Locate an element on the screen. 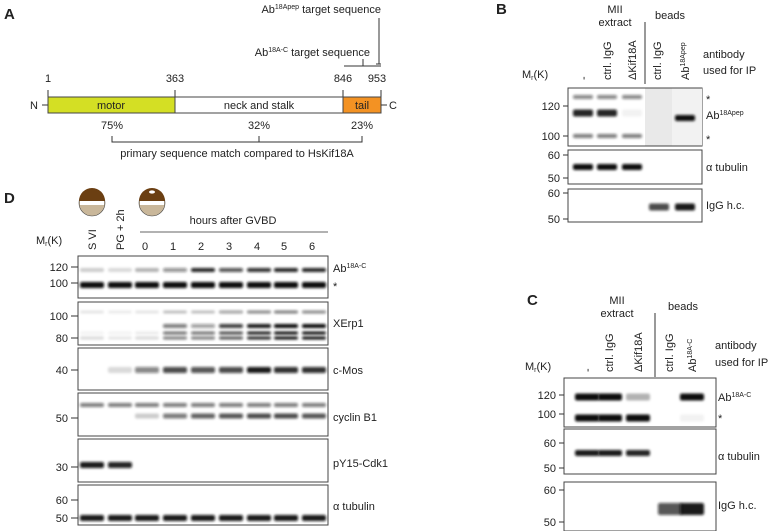 This screenshot has width=784, height=531. band-label-py15-cdk1: pY15-Cdk1 is located at coordinates (360, 464).